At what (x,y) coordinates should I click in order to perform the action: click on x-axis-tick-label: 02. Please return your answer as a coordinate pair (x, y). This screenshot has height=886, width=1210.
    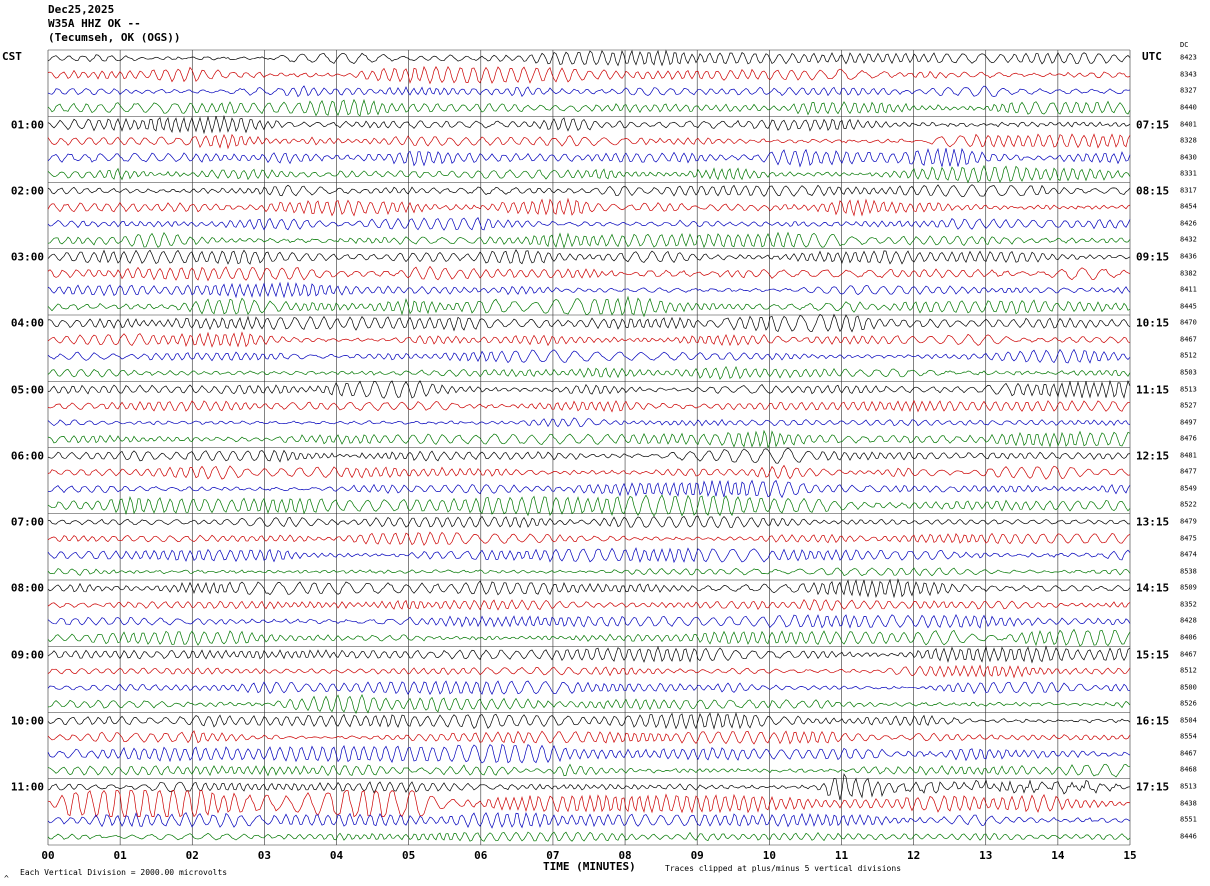
    Looking at the image, I should click on (192, 855).